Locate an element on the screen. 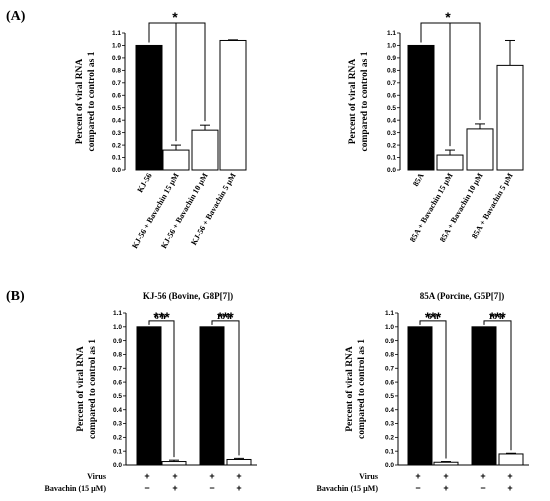 The image size is (550, 501). y-tick-label: 0.2 is located at coordinates (117, 438).